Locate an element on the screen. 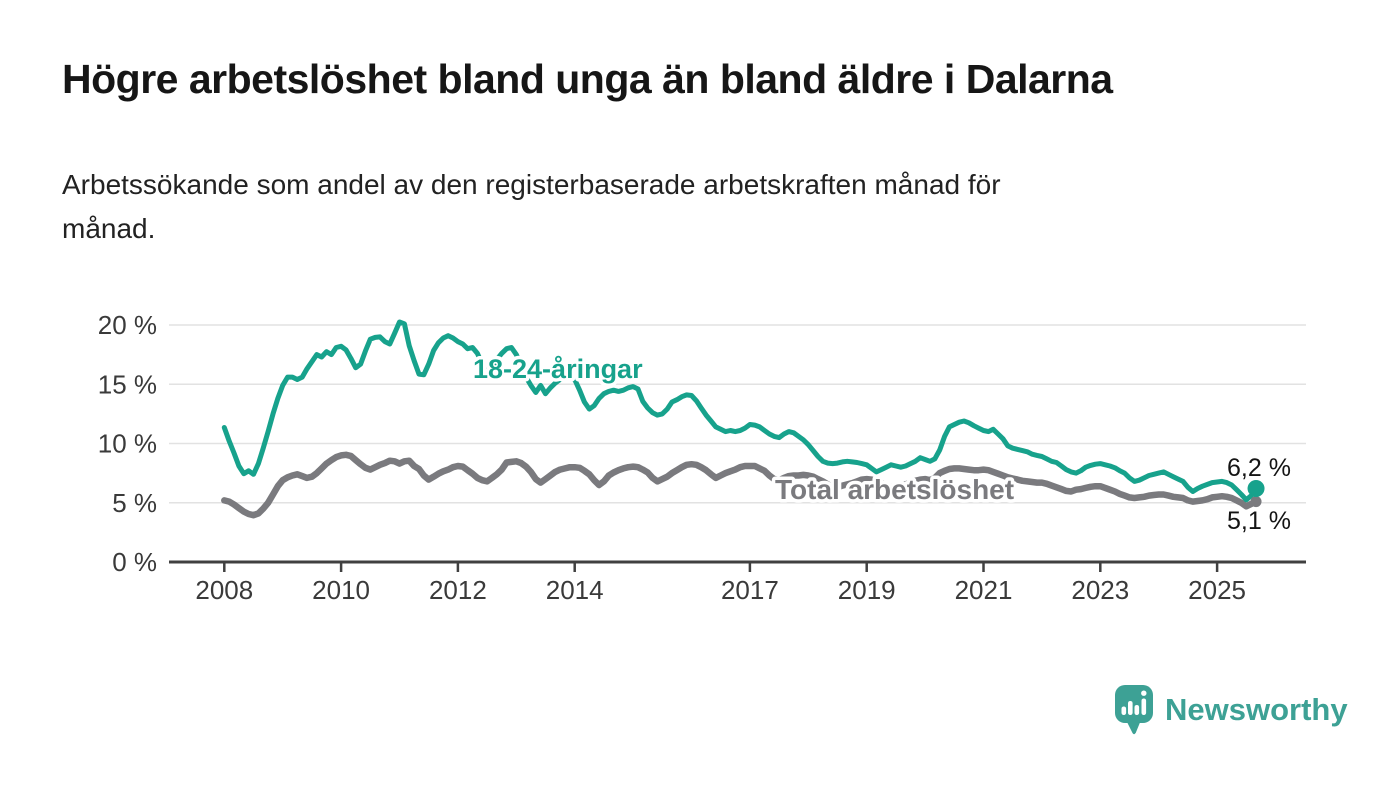 This screenshot has width=1400, height=794. y-axis-label-10: 10 % is located at coordinates (127, 444).